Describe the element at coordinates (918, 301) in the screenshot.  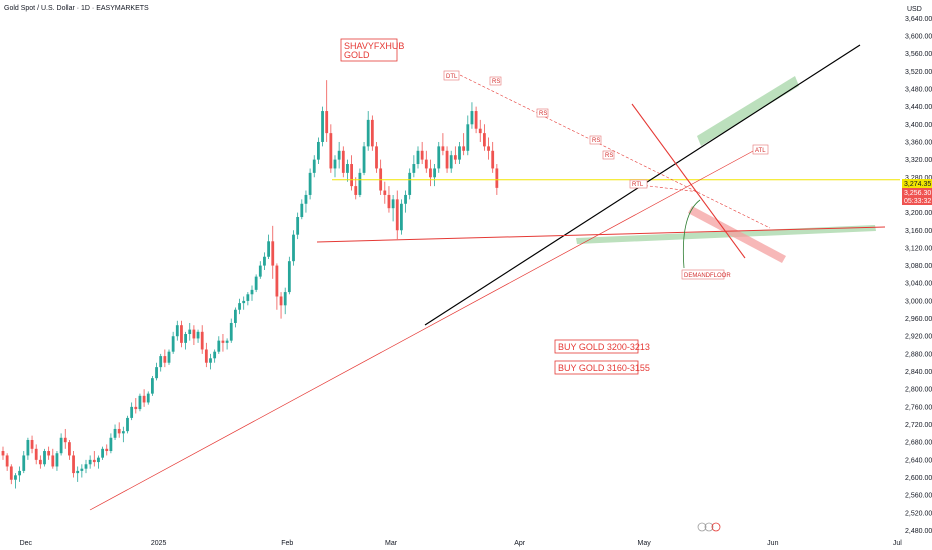
I see `y-tick-label: 3,000.00` at that location.